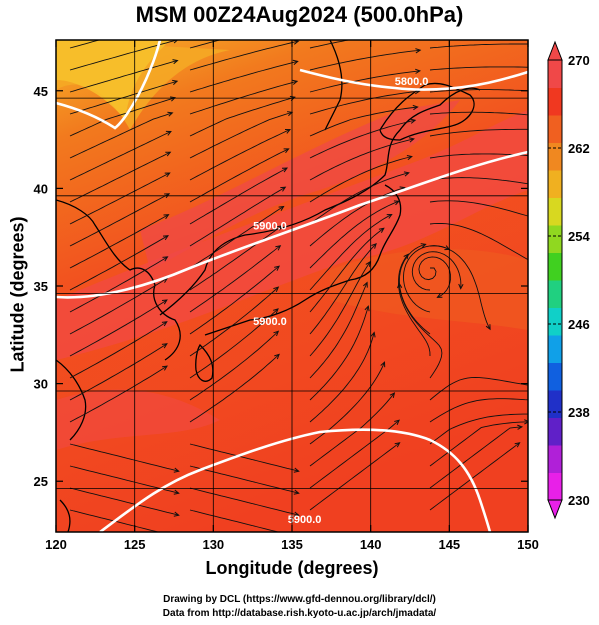  Describe the element at coordinates (270, 322) in the screenshot. I see `contour-label: 5900.0` at that location.